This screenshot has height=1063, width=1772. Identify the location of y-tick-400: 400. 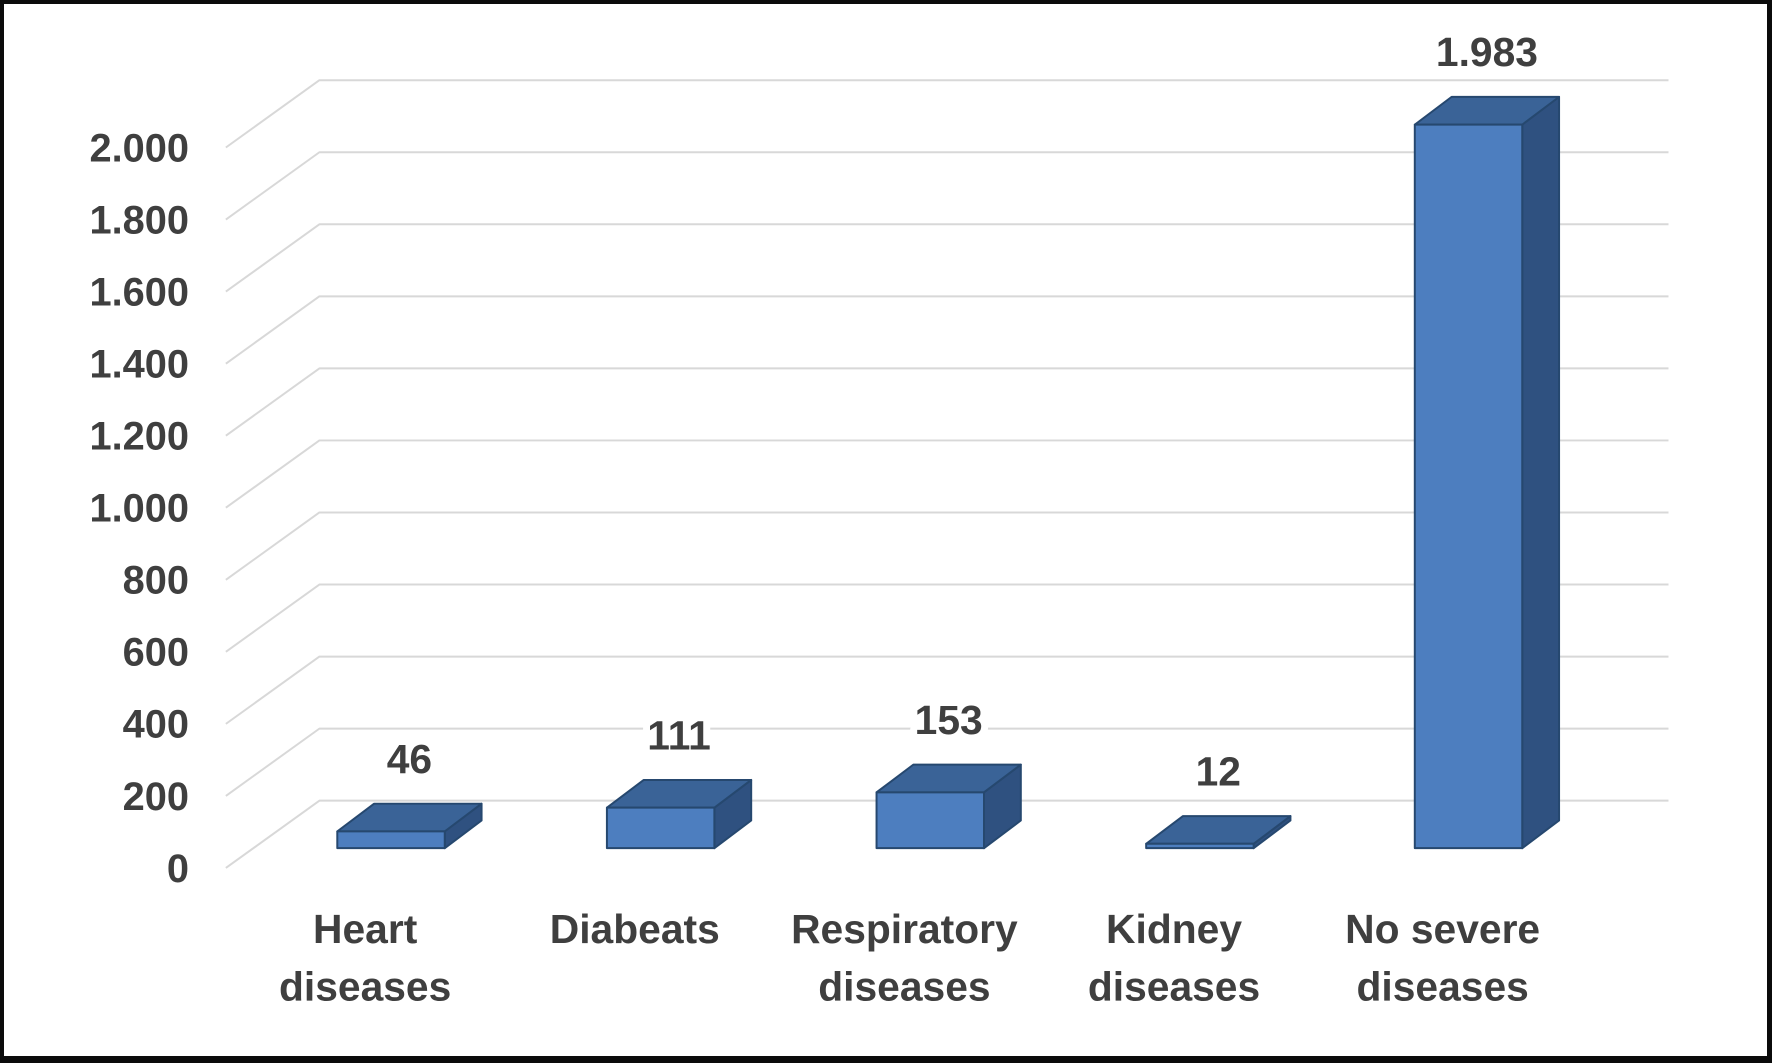
(156, 725).